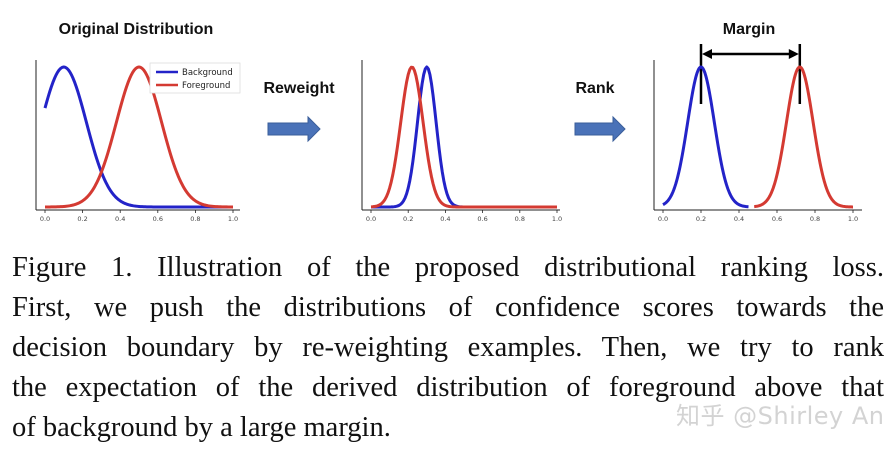 This screenshot has width=894, height=454. Describe the element at coordinates (600, 111) in the screenshot. I see `rank-arrow-group: Rank` at that location.